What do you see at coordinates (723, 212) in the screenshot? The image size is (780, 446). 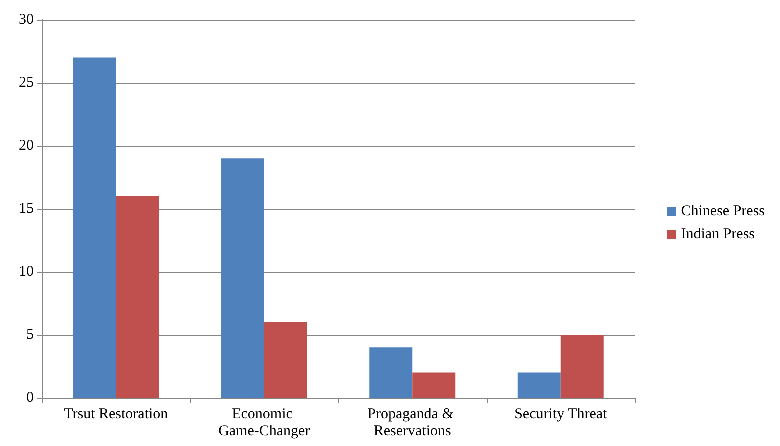 I see `legend-label: Chinese Press` at bounding box center [723, 212].